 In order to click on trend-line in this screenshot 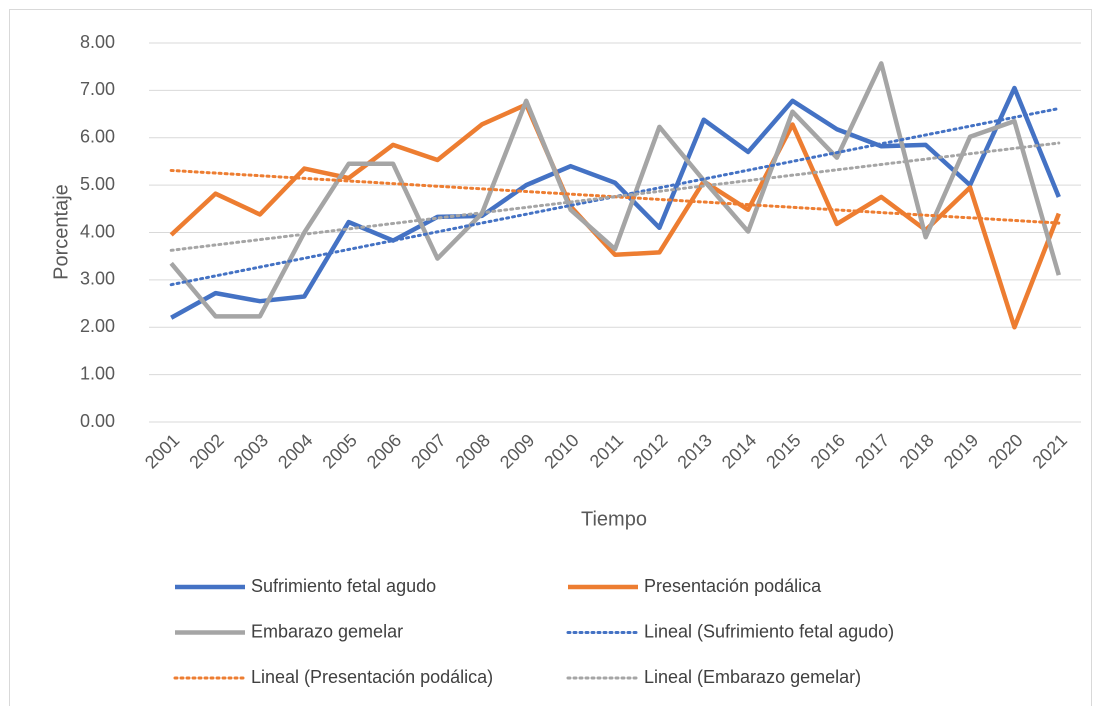, I will do `click(615, 196)`.